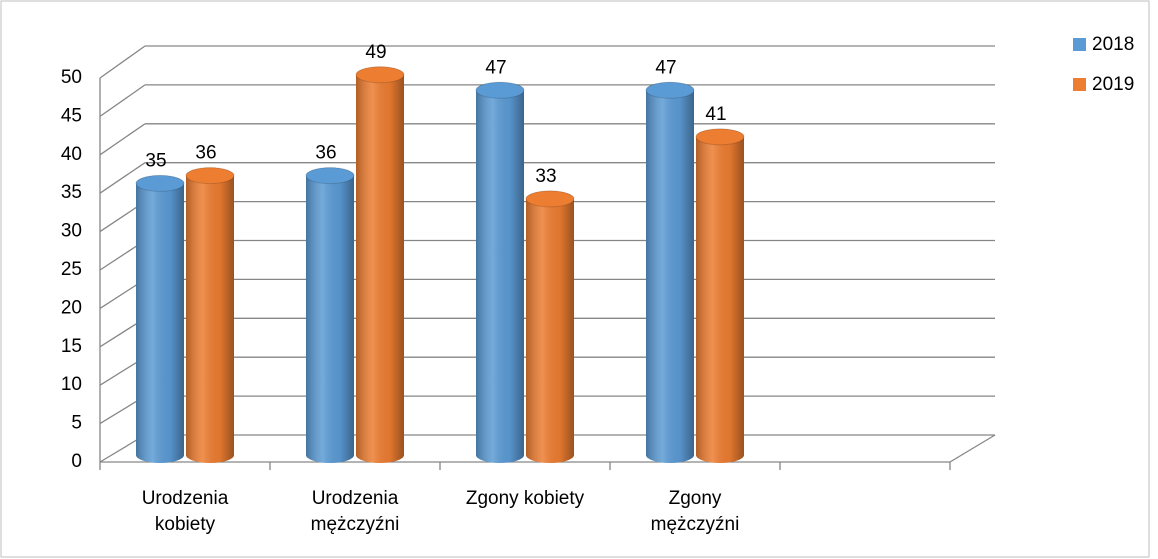  Describe the element at coordinates (71, 346) in the screenshot. I see `y-tick-label: 15` at that location.